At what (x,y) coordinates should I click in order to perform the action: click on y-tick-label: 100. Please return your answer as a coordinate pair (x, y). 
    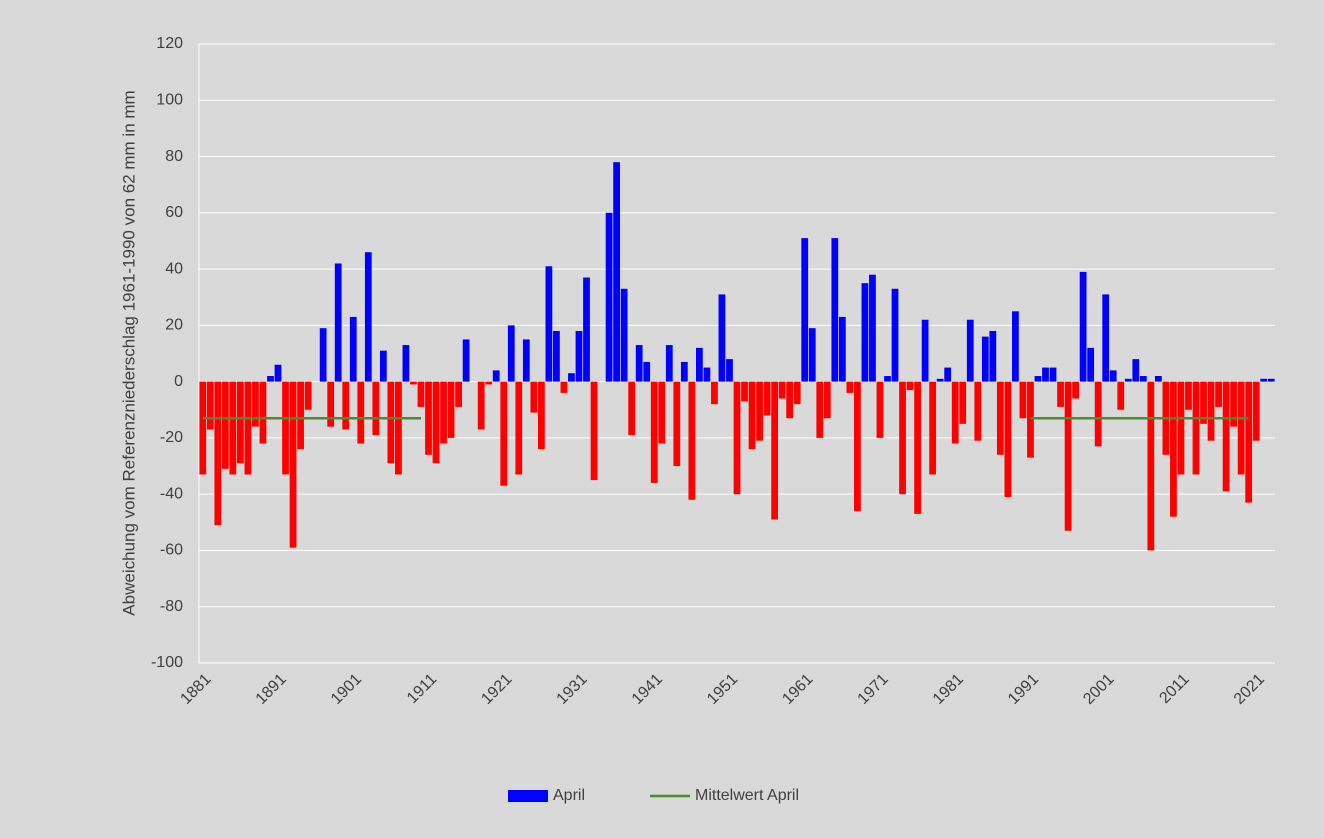
    Looking at the image, I should click on (169, 99).